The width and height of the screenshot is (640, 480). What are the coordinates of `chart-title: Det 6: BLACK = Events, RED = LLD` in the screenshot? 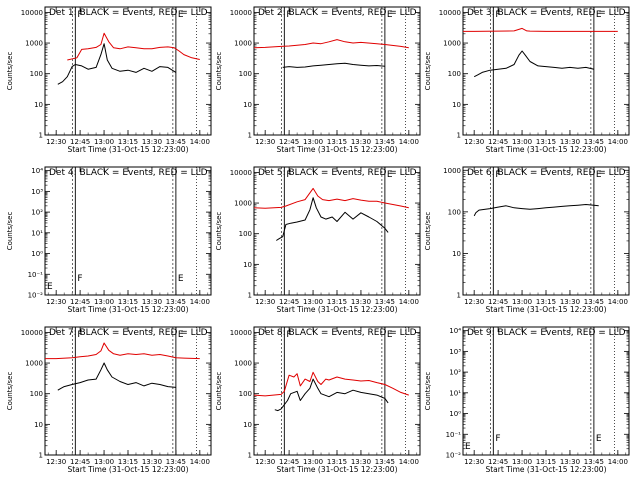 It's located at (546, 173).